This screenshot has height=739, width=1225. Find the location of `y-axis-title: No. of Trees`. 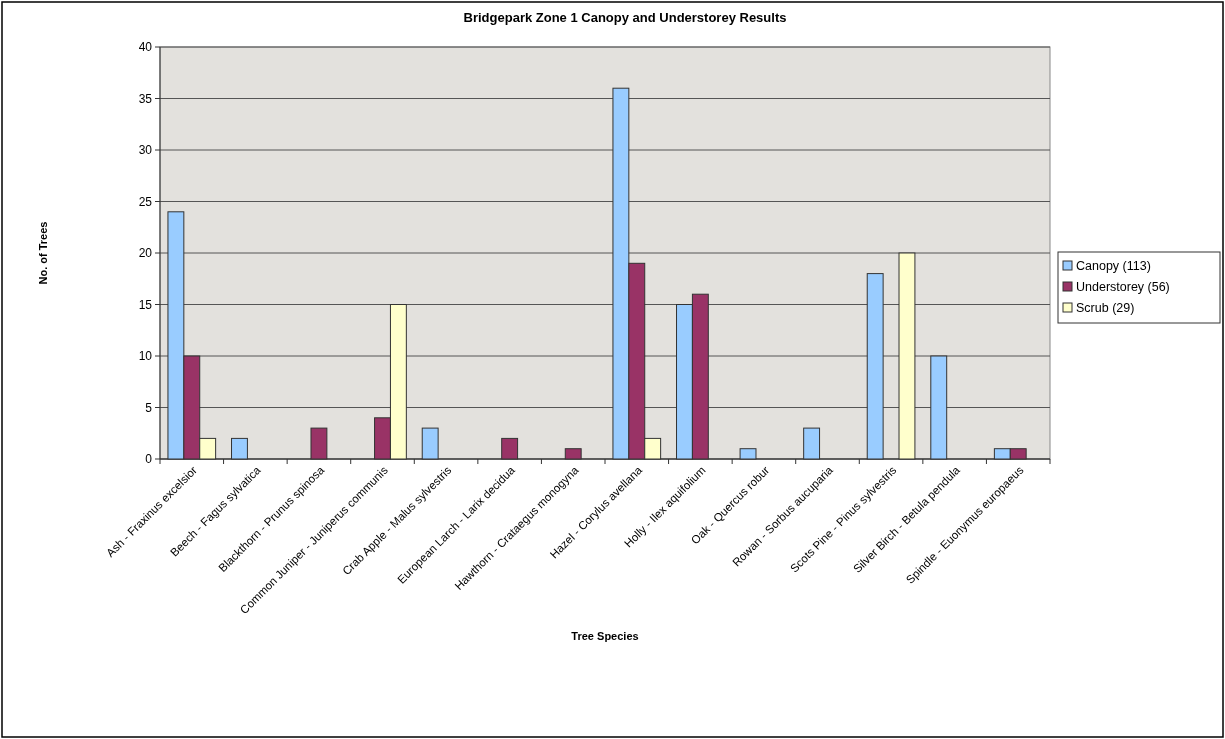

y-axis-title: No. of Trees is located at coordinates (43, 253).